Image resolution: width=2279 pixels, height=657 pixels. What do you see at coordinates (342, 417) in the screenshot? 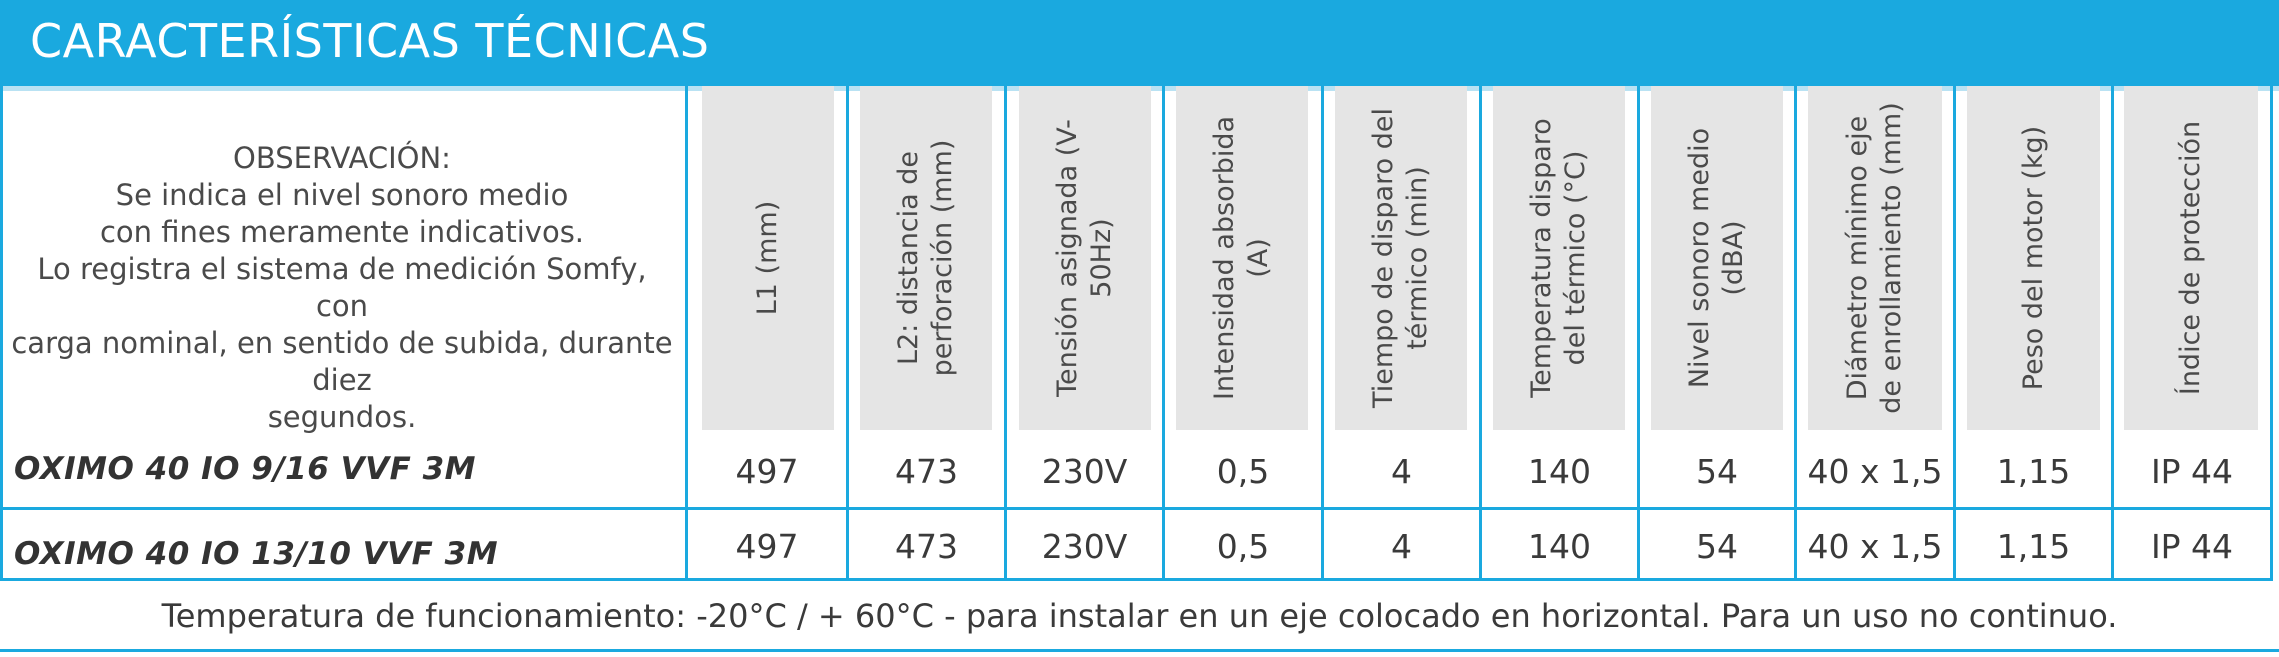
I see `observation-line: segundos.` at bounding box center [342, 417].